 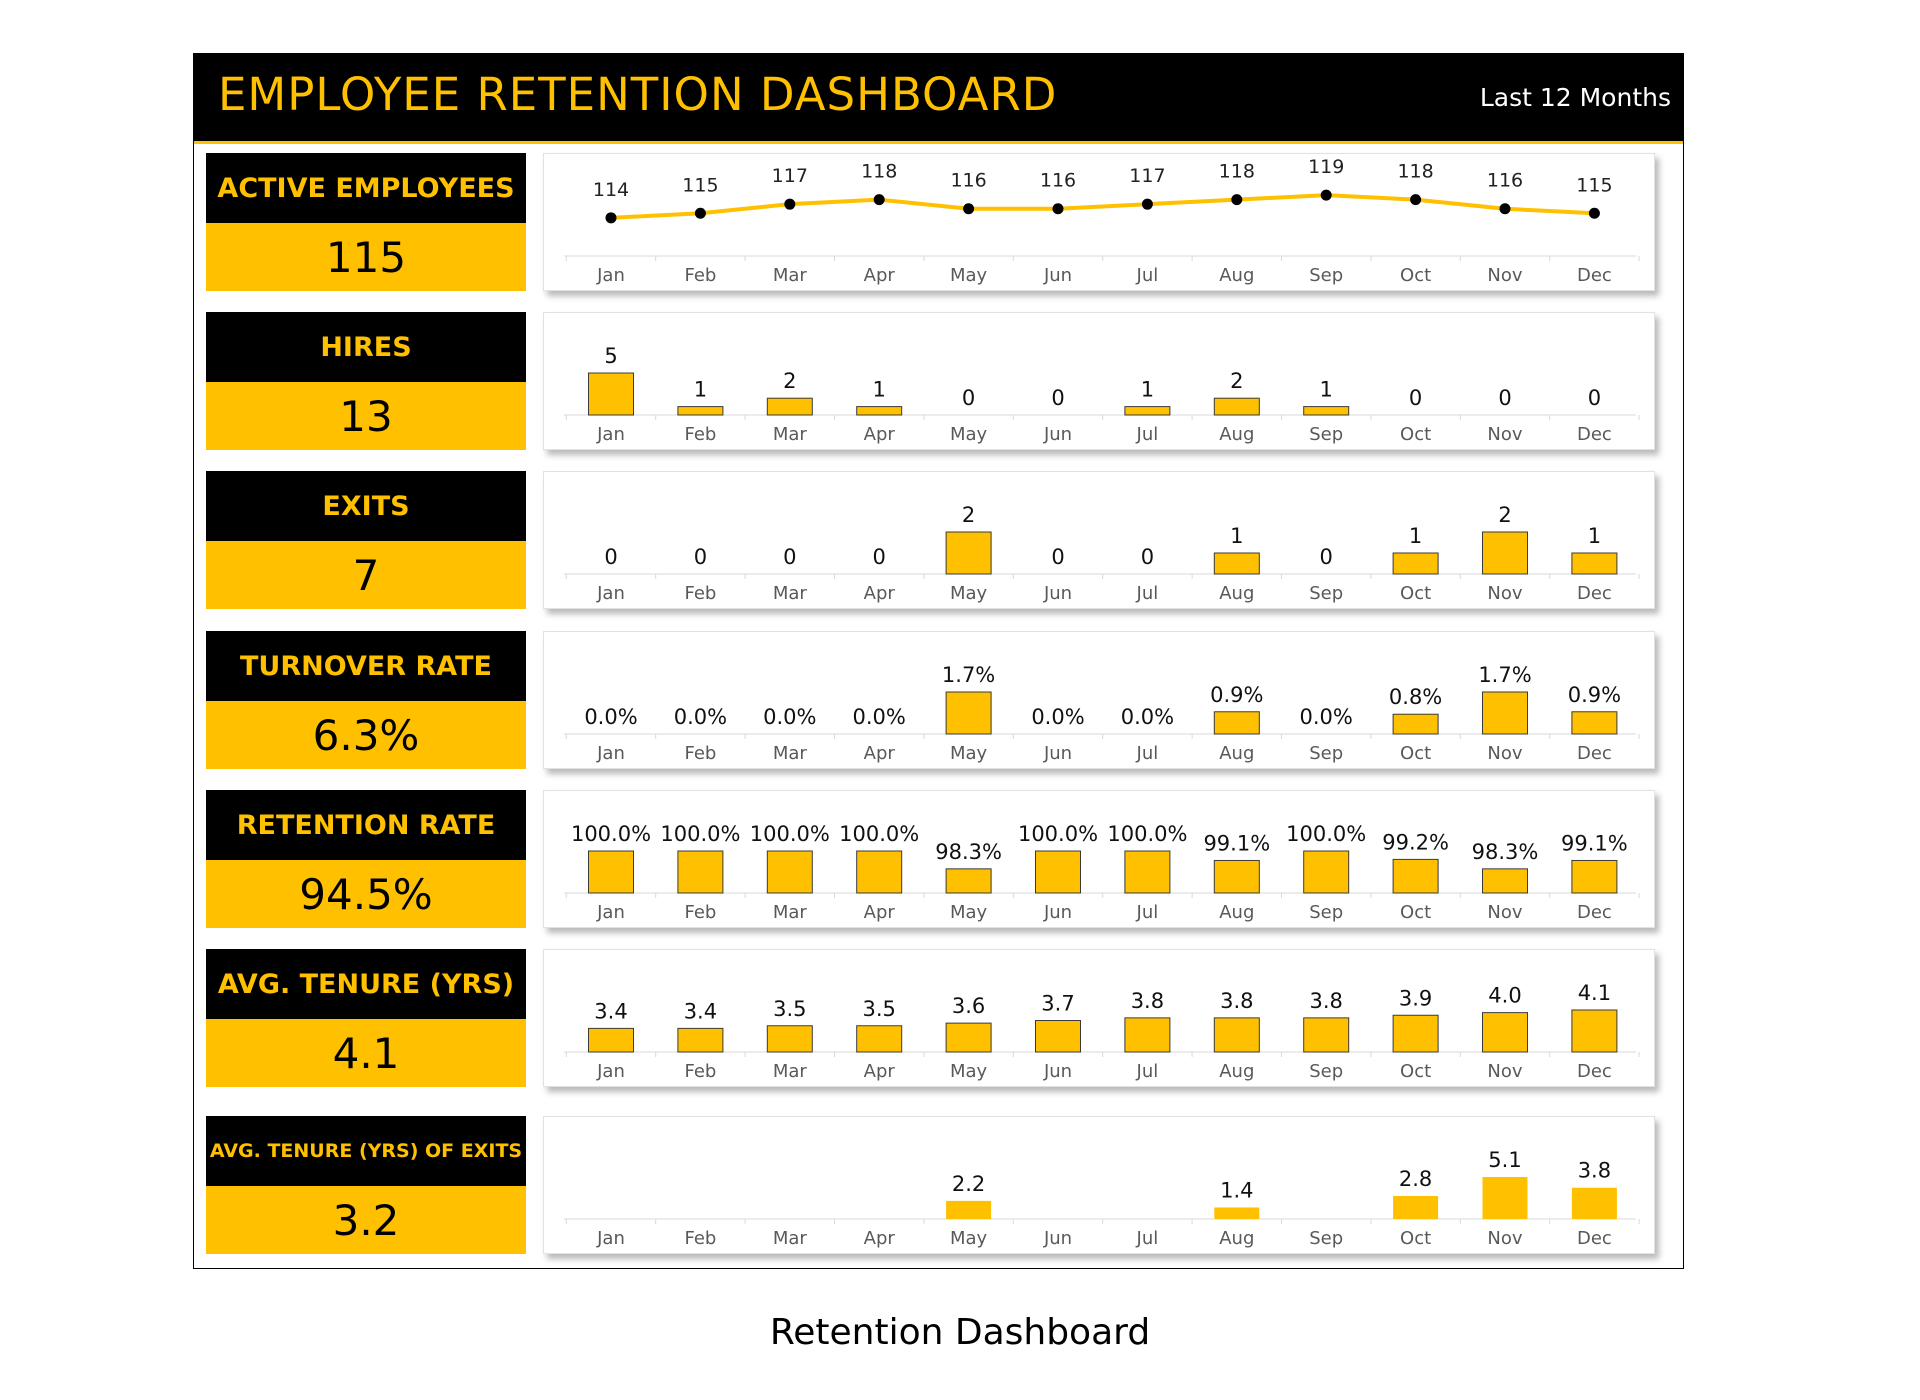 What do you see at coordinates (366, 859) in the screenshot?
I see `kpi-retention-rate: RETENTION RATE 94.5%` at bounding box center [366, 859].